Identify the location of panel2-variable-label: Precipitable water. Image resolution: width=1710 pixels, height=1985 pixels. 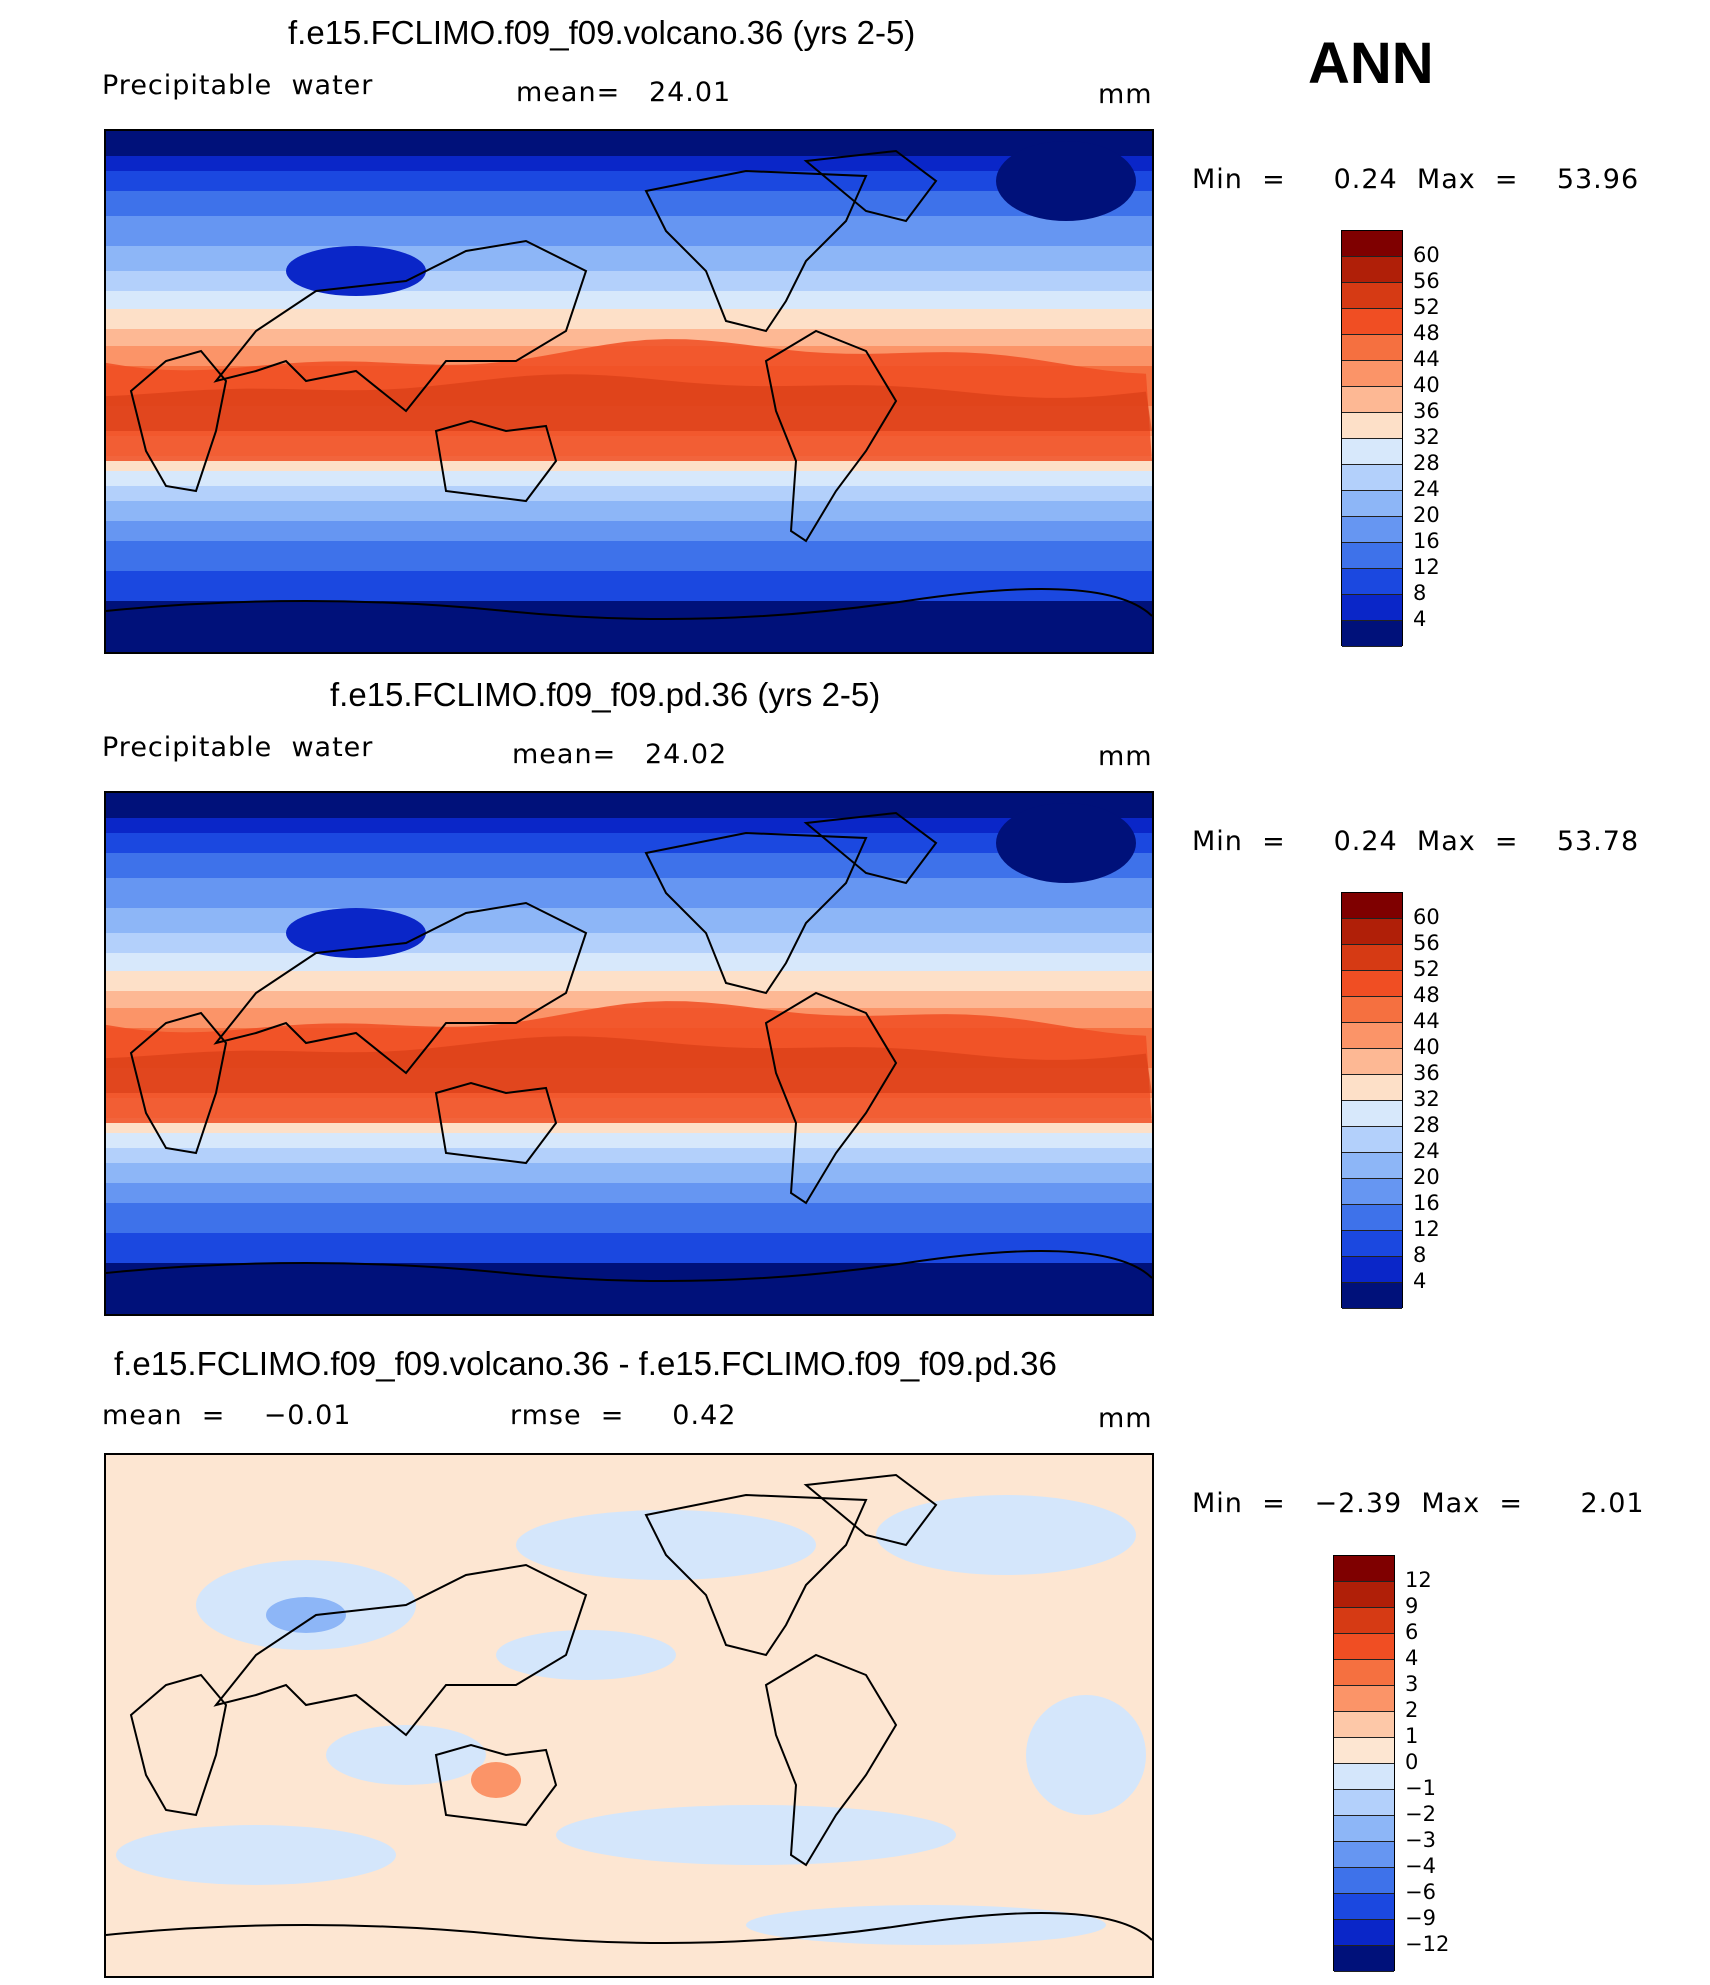
(238, 747).